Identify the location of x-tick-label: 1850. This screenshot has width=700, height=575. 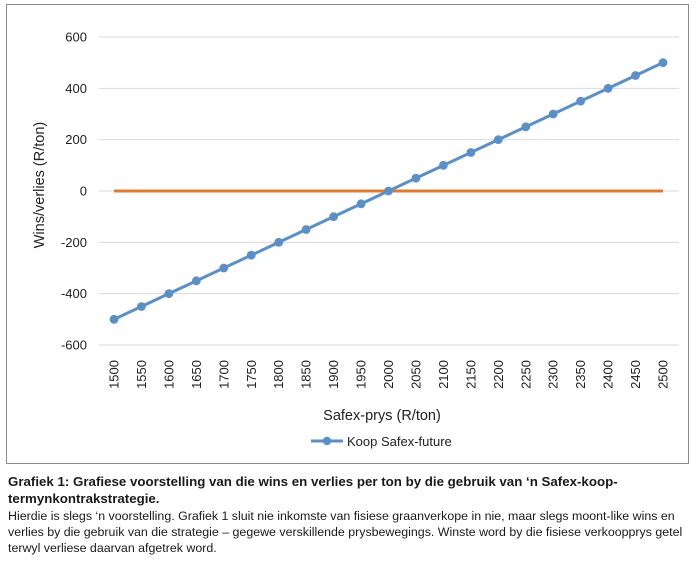
(306, 374).